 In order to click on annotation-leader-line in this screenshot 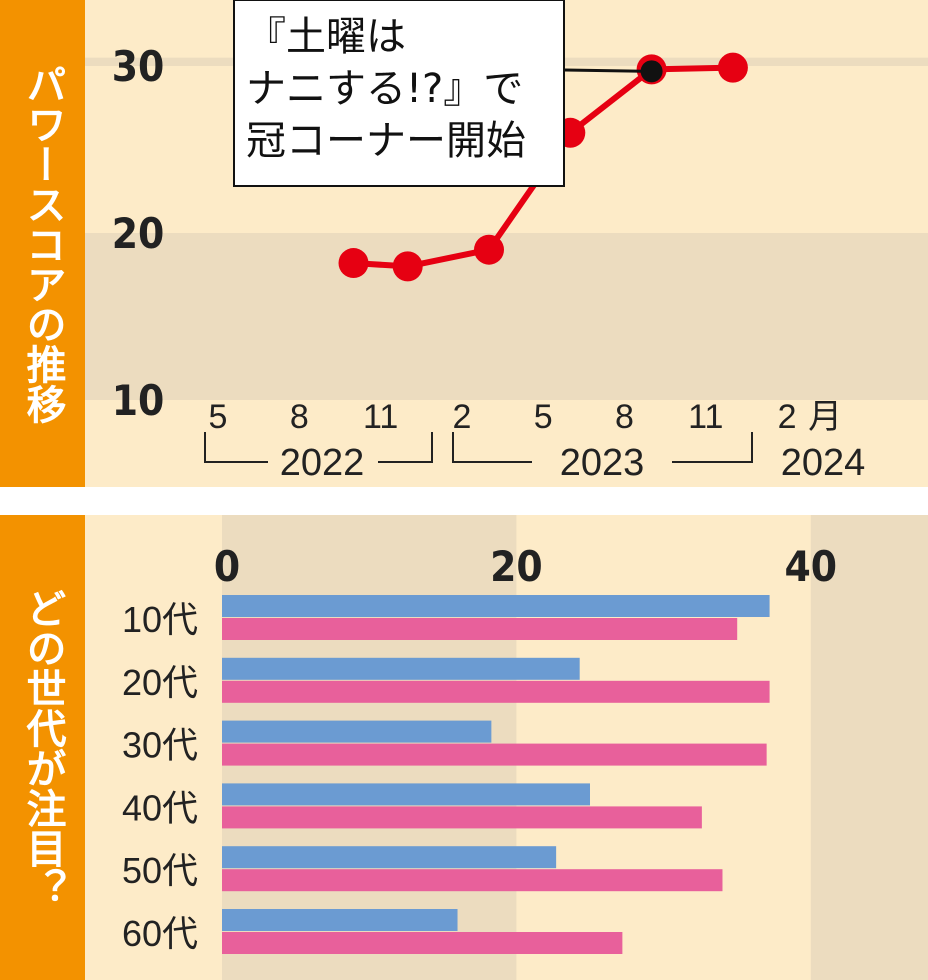, I will do `click(608, 70)`.